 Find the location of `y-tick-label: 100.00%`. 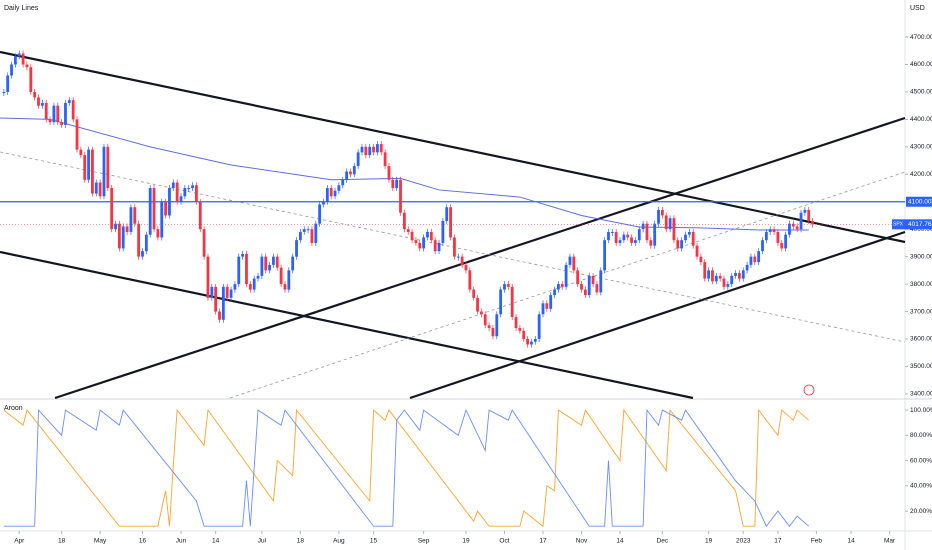

y-tick-label: 100.00% is located at coordinates (921, 410).